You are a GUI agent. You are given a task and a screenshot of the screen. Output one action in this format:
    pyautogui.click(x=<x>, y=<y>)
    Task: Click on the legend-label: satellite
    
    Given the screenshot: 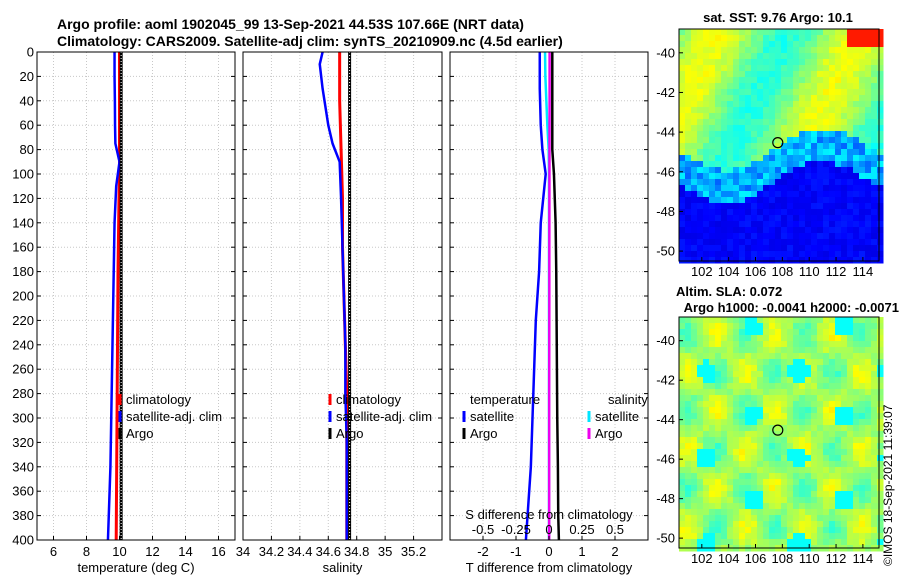 What is the action you would take?
    pyautogui.click(x=617, y=416)
    